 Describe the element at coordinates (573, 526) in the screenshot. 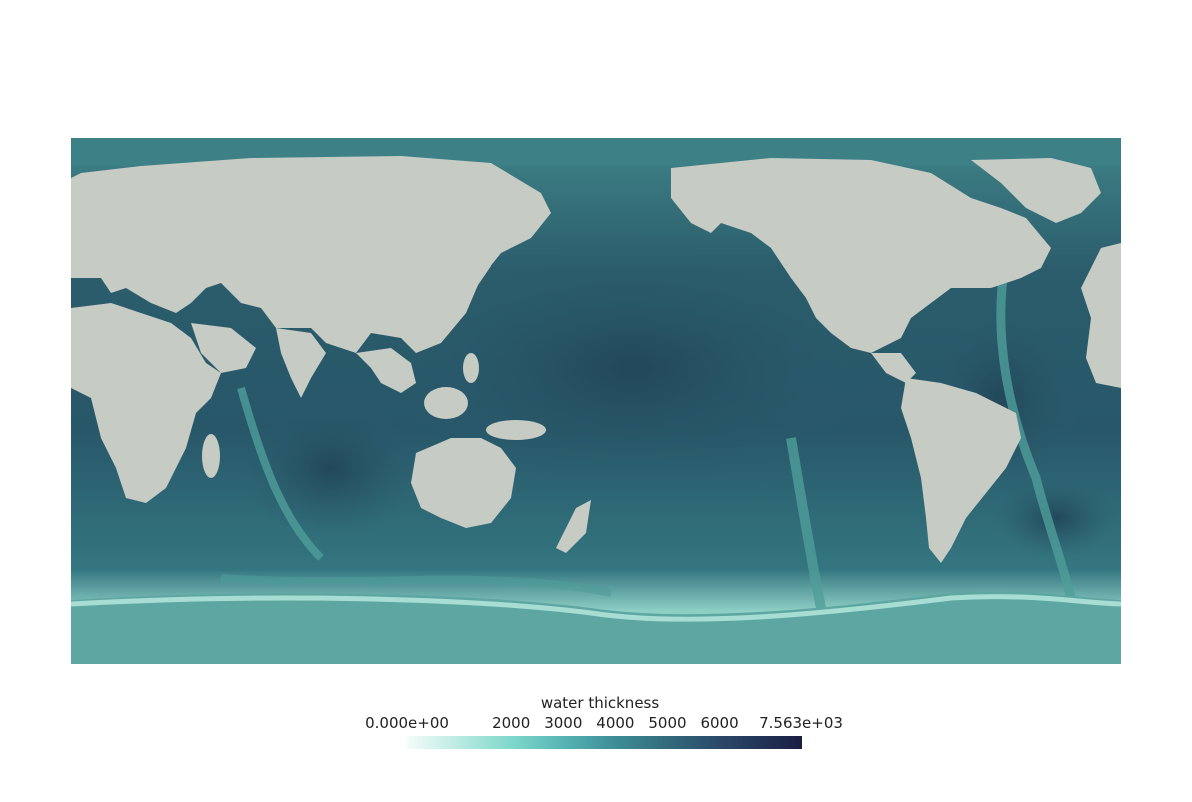

I see `landmass-new-zealand` at that location.